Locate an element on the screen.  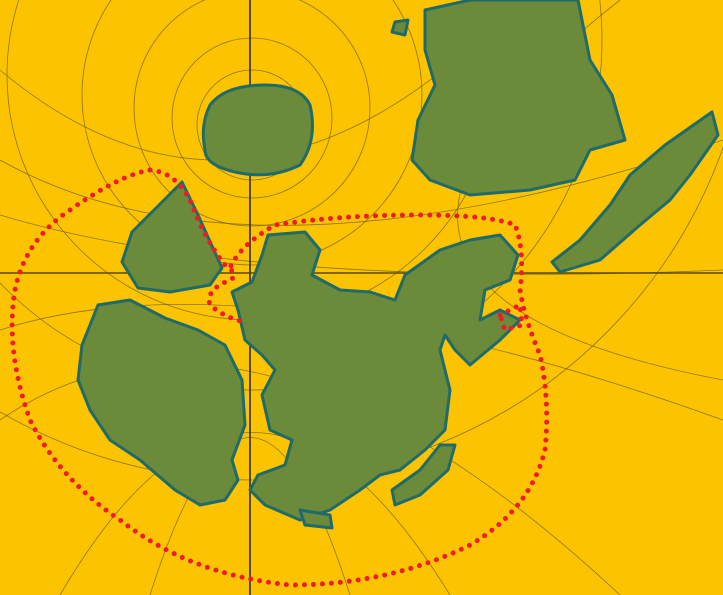
graticule-arc is located at coordinates (361, 182).